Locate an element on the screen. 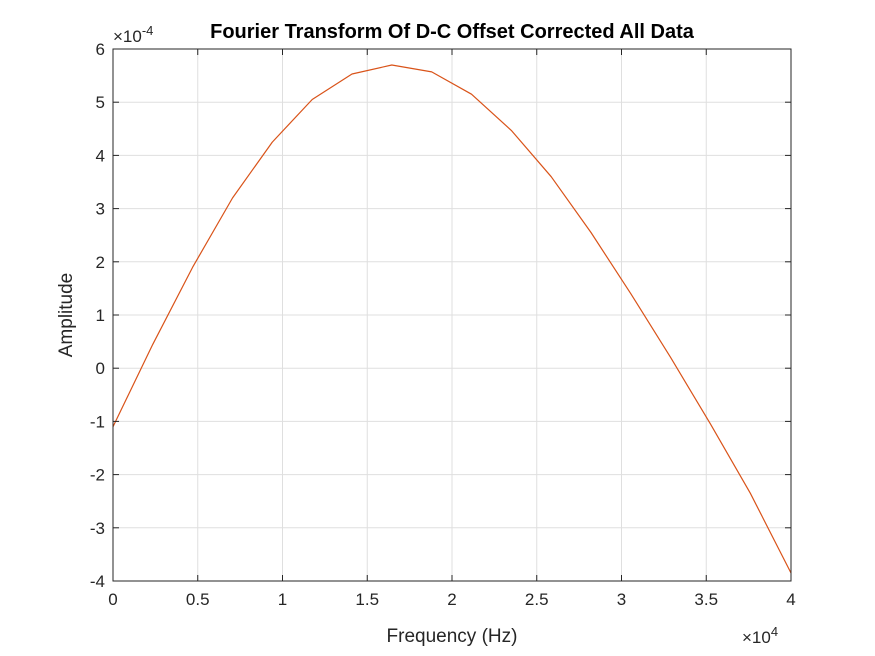  y-tick-label: -3 is located at coordinates (97, 528).